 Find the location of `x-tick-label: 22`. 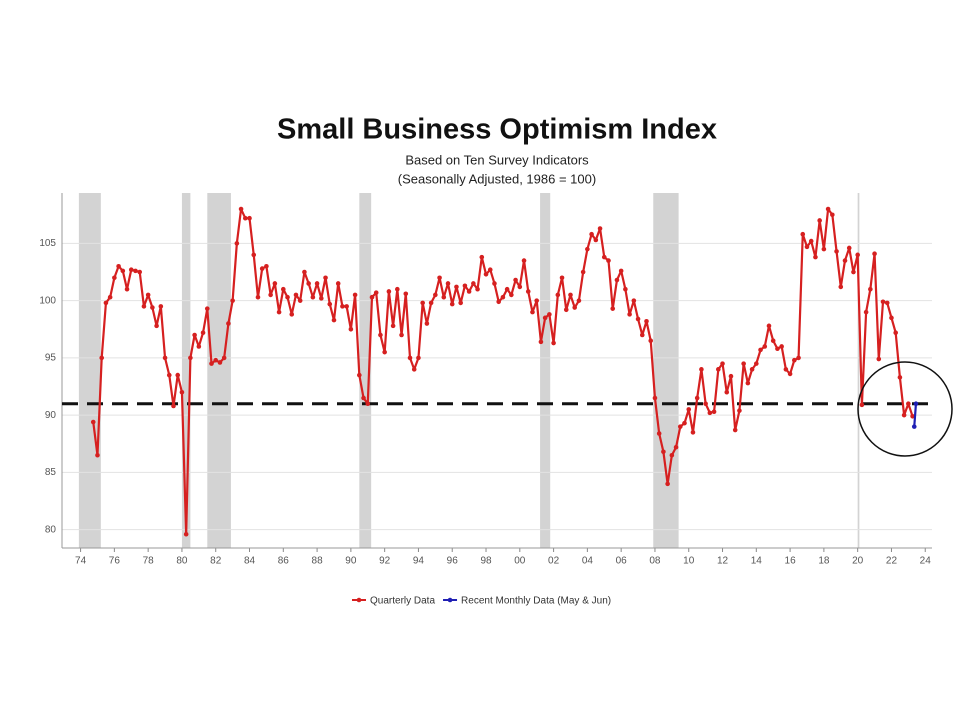

x-tick-label: 22 is located at coordinates (892, 561).